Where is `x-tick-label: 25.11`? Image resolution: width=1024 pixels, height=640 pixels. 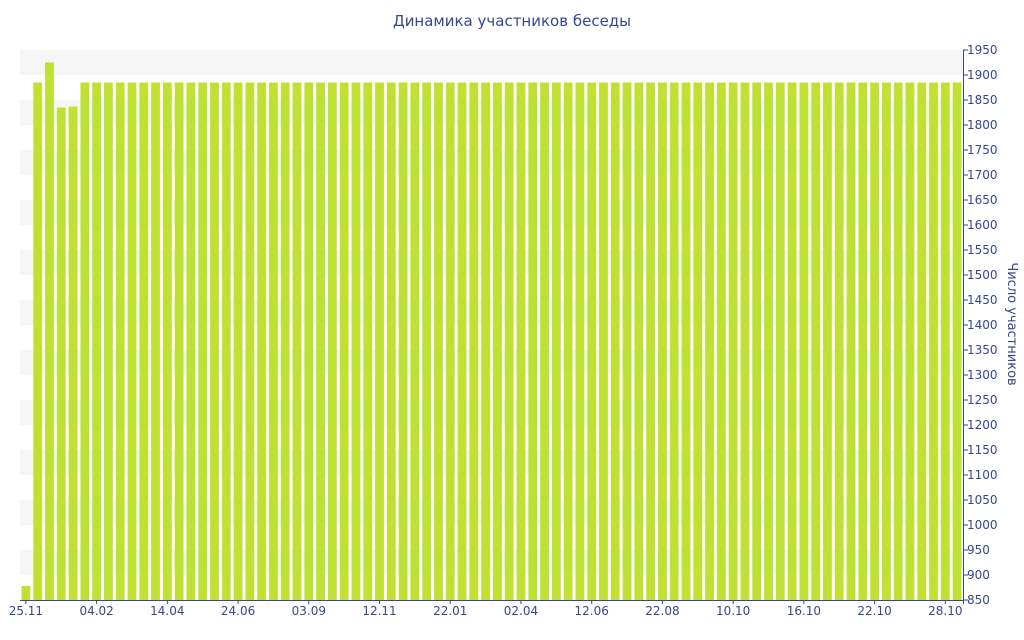
x-tick-label: 25.11 is located at coordinates (26, 611).